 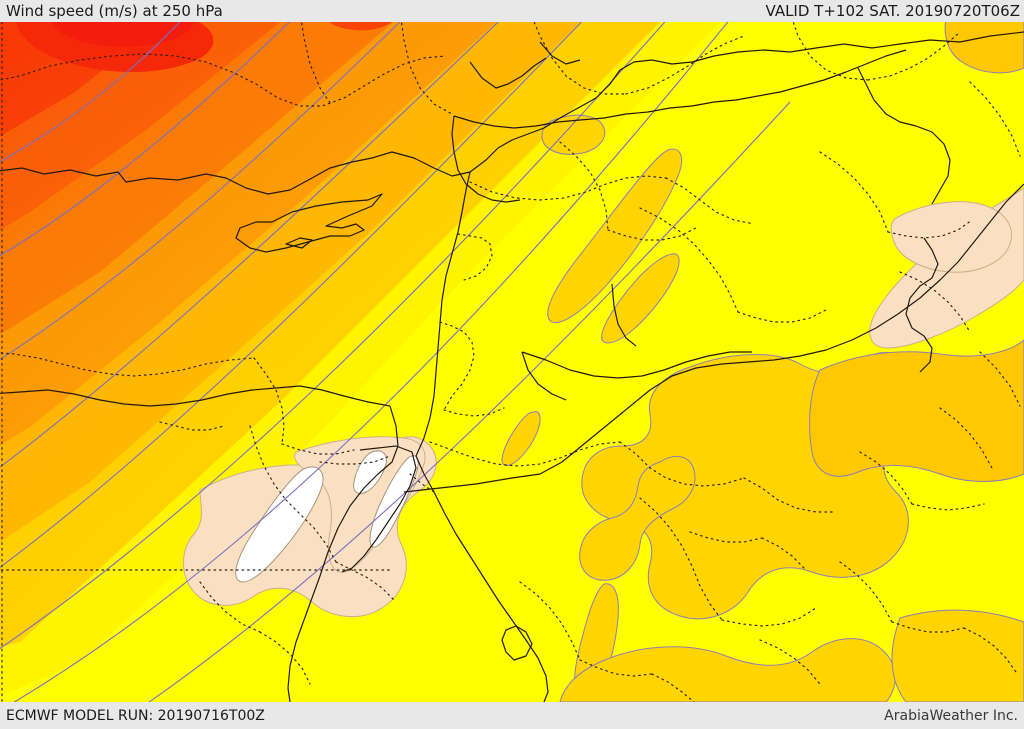 What do you see at coordinates (640, 298) in the screenshot?
I see `wind-streak-short` at bounding box center [640, 298].